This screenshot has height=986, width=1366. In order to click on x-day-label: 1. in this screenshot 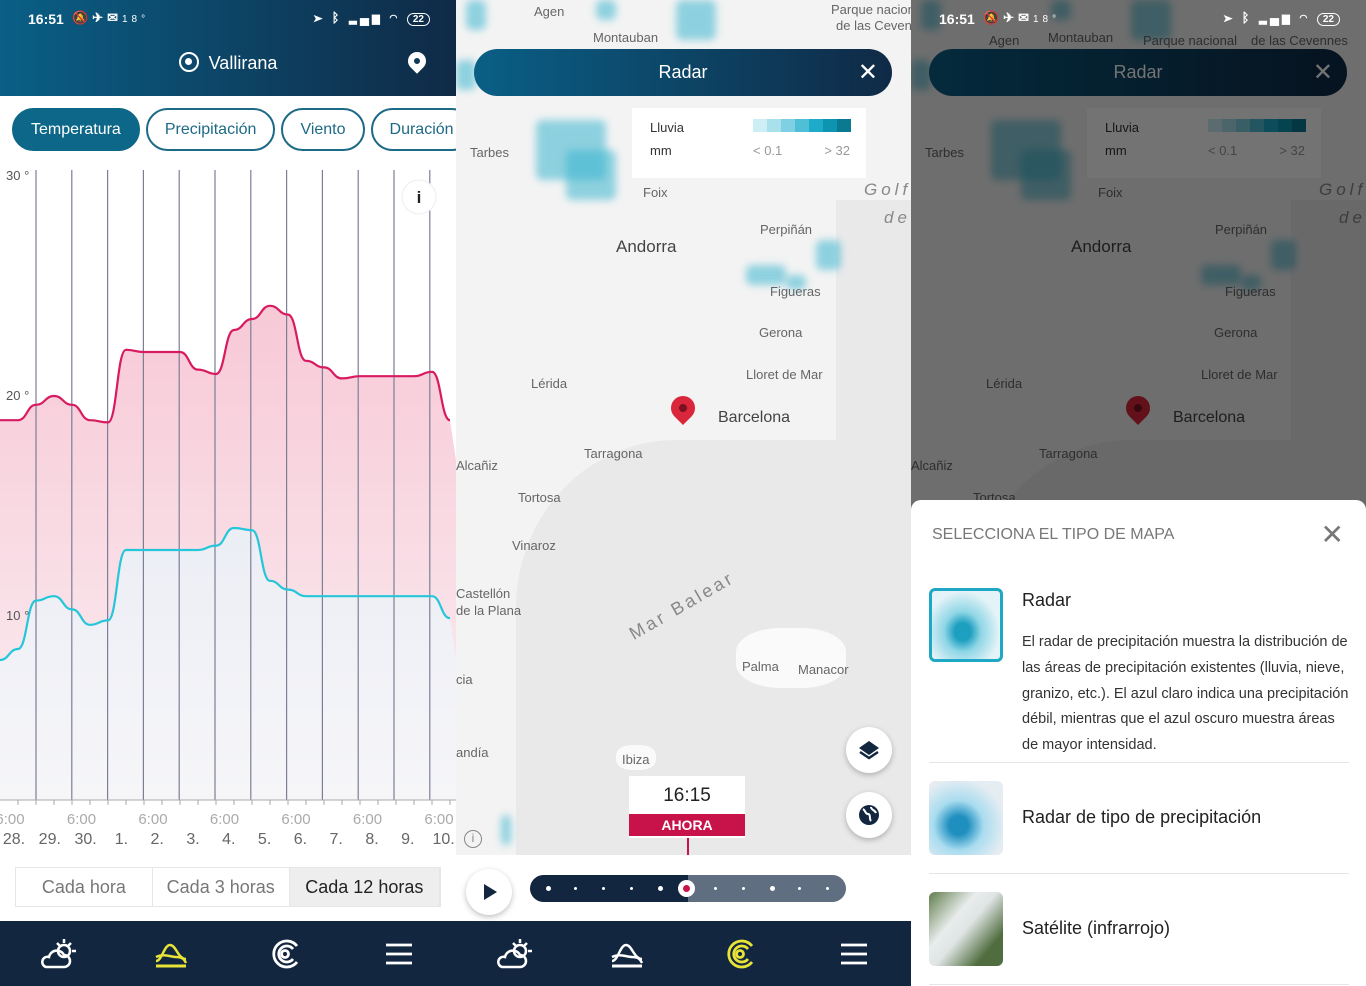, I will do `click(121, 839)`.